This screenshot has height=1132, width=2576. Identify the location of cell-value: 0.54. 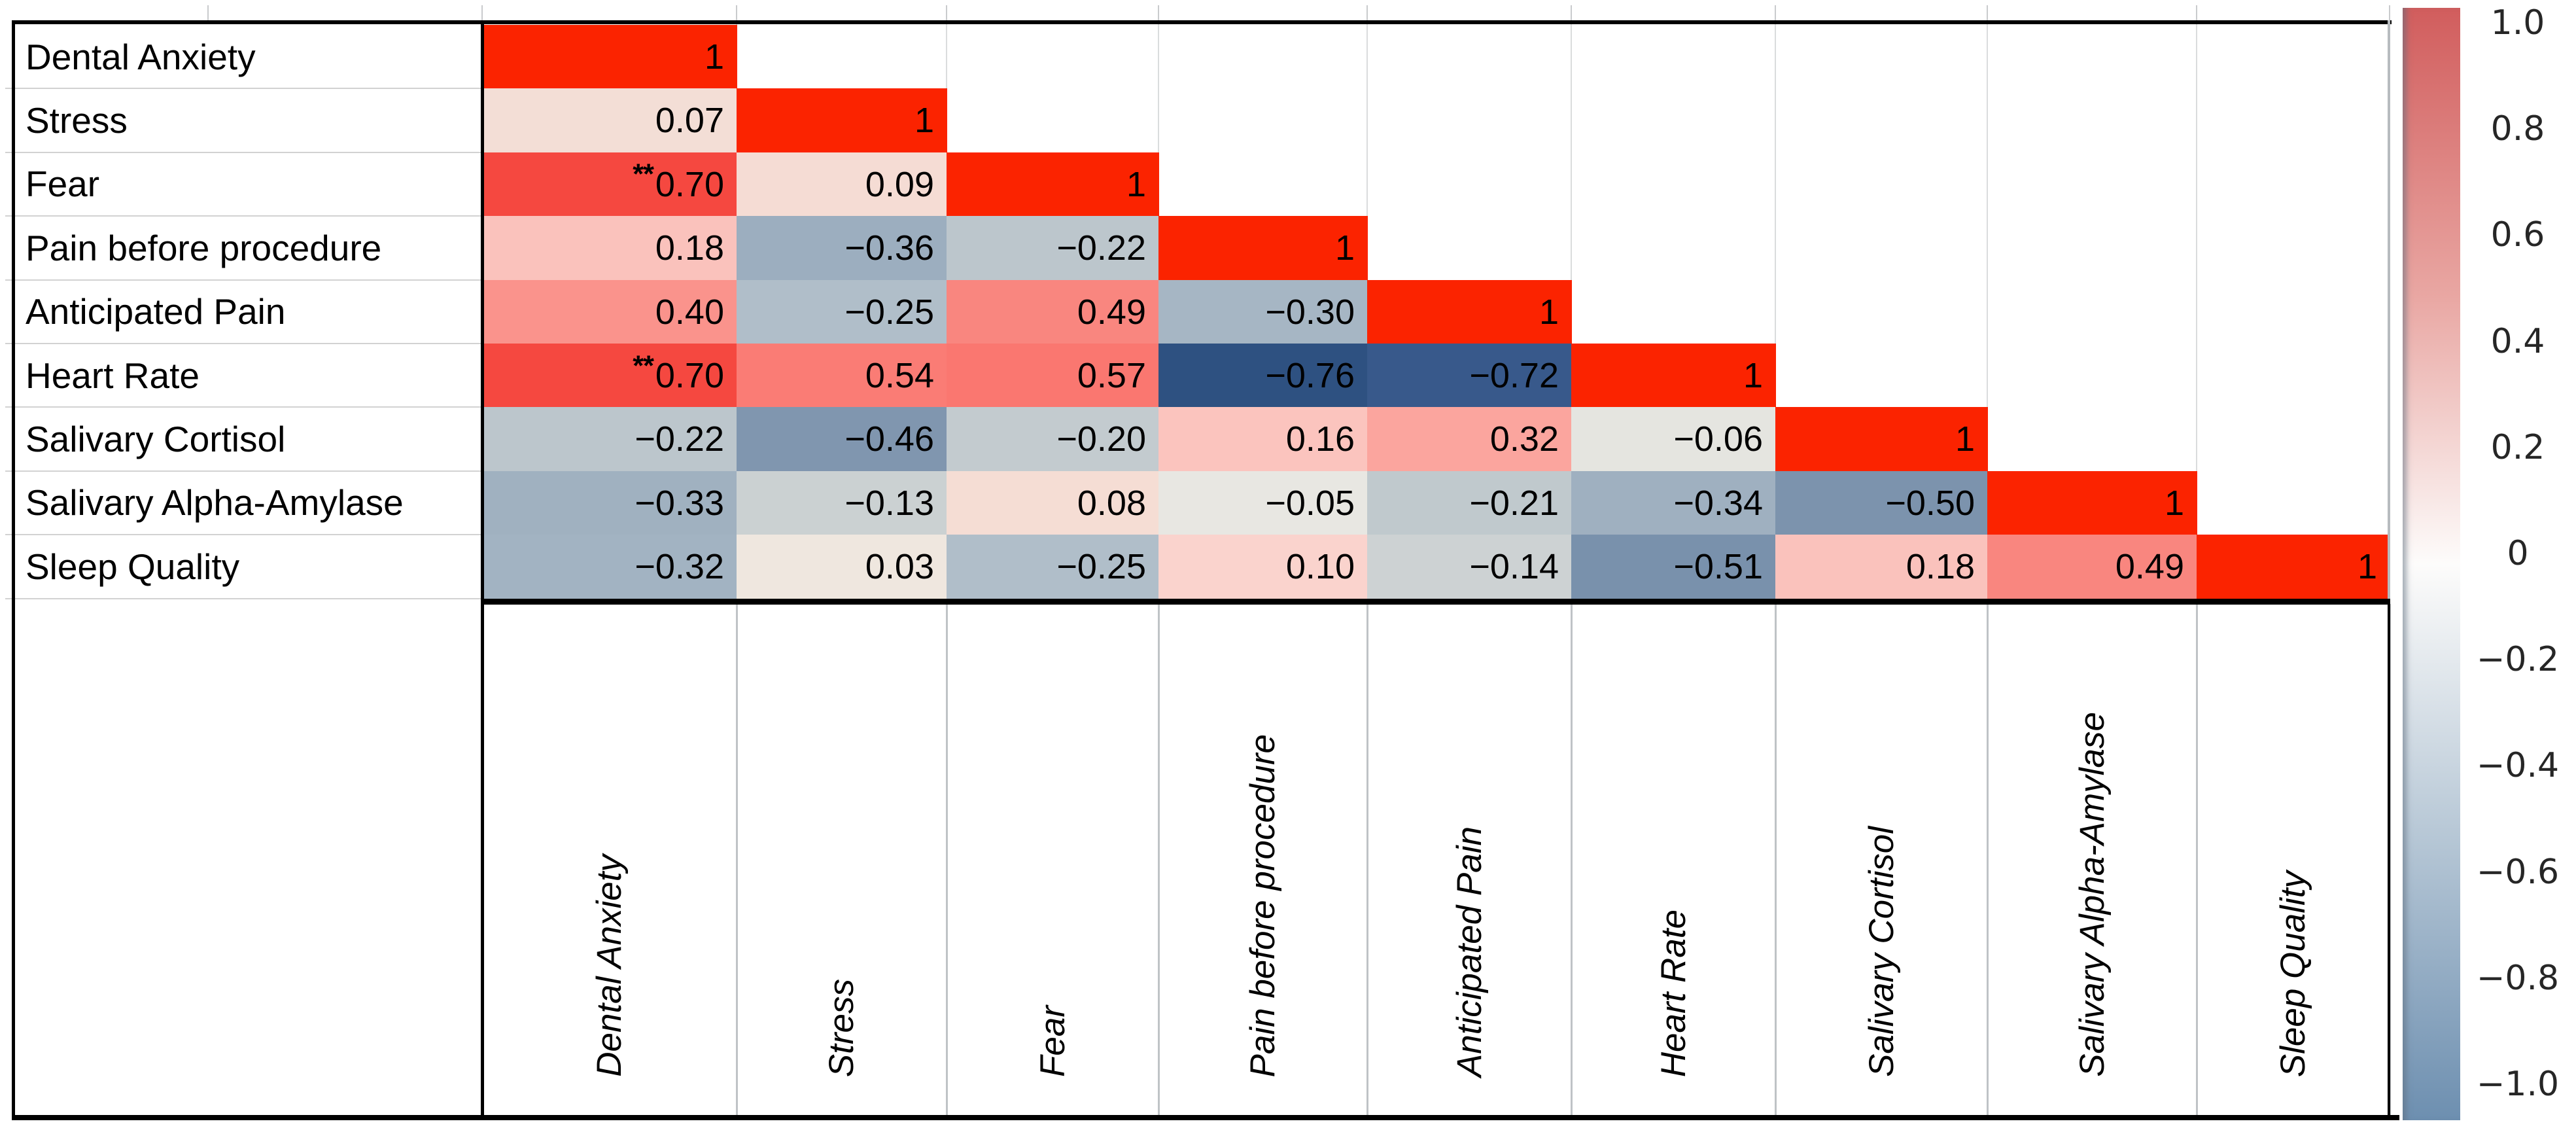
(900, 376).